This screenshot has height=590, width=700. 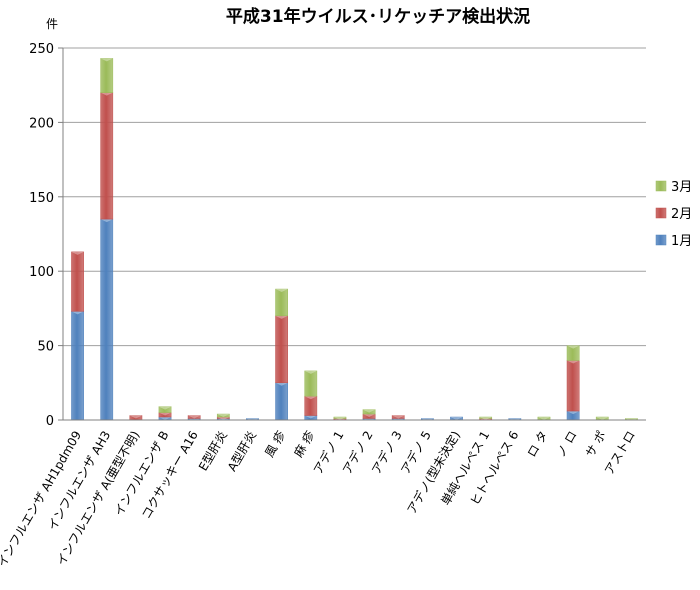 What do you see at coordinates (41, 198) in the screenshot?
I see `y-tick-label: 150` at bounding box center [41, 198].